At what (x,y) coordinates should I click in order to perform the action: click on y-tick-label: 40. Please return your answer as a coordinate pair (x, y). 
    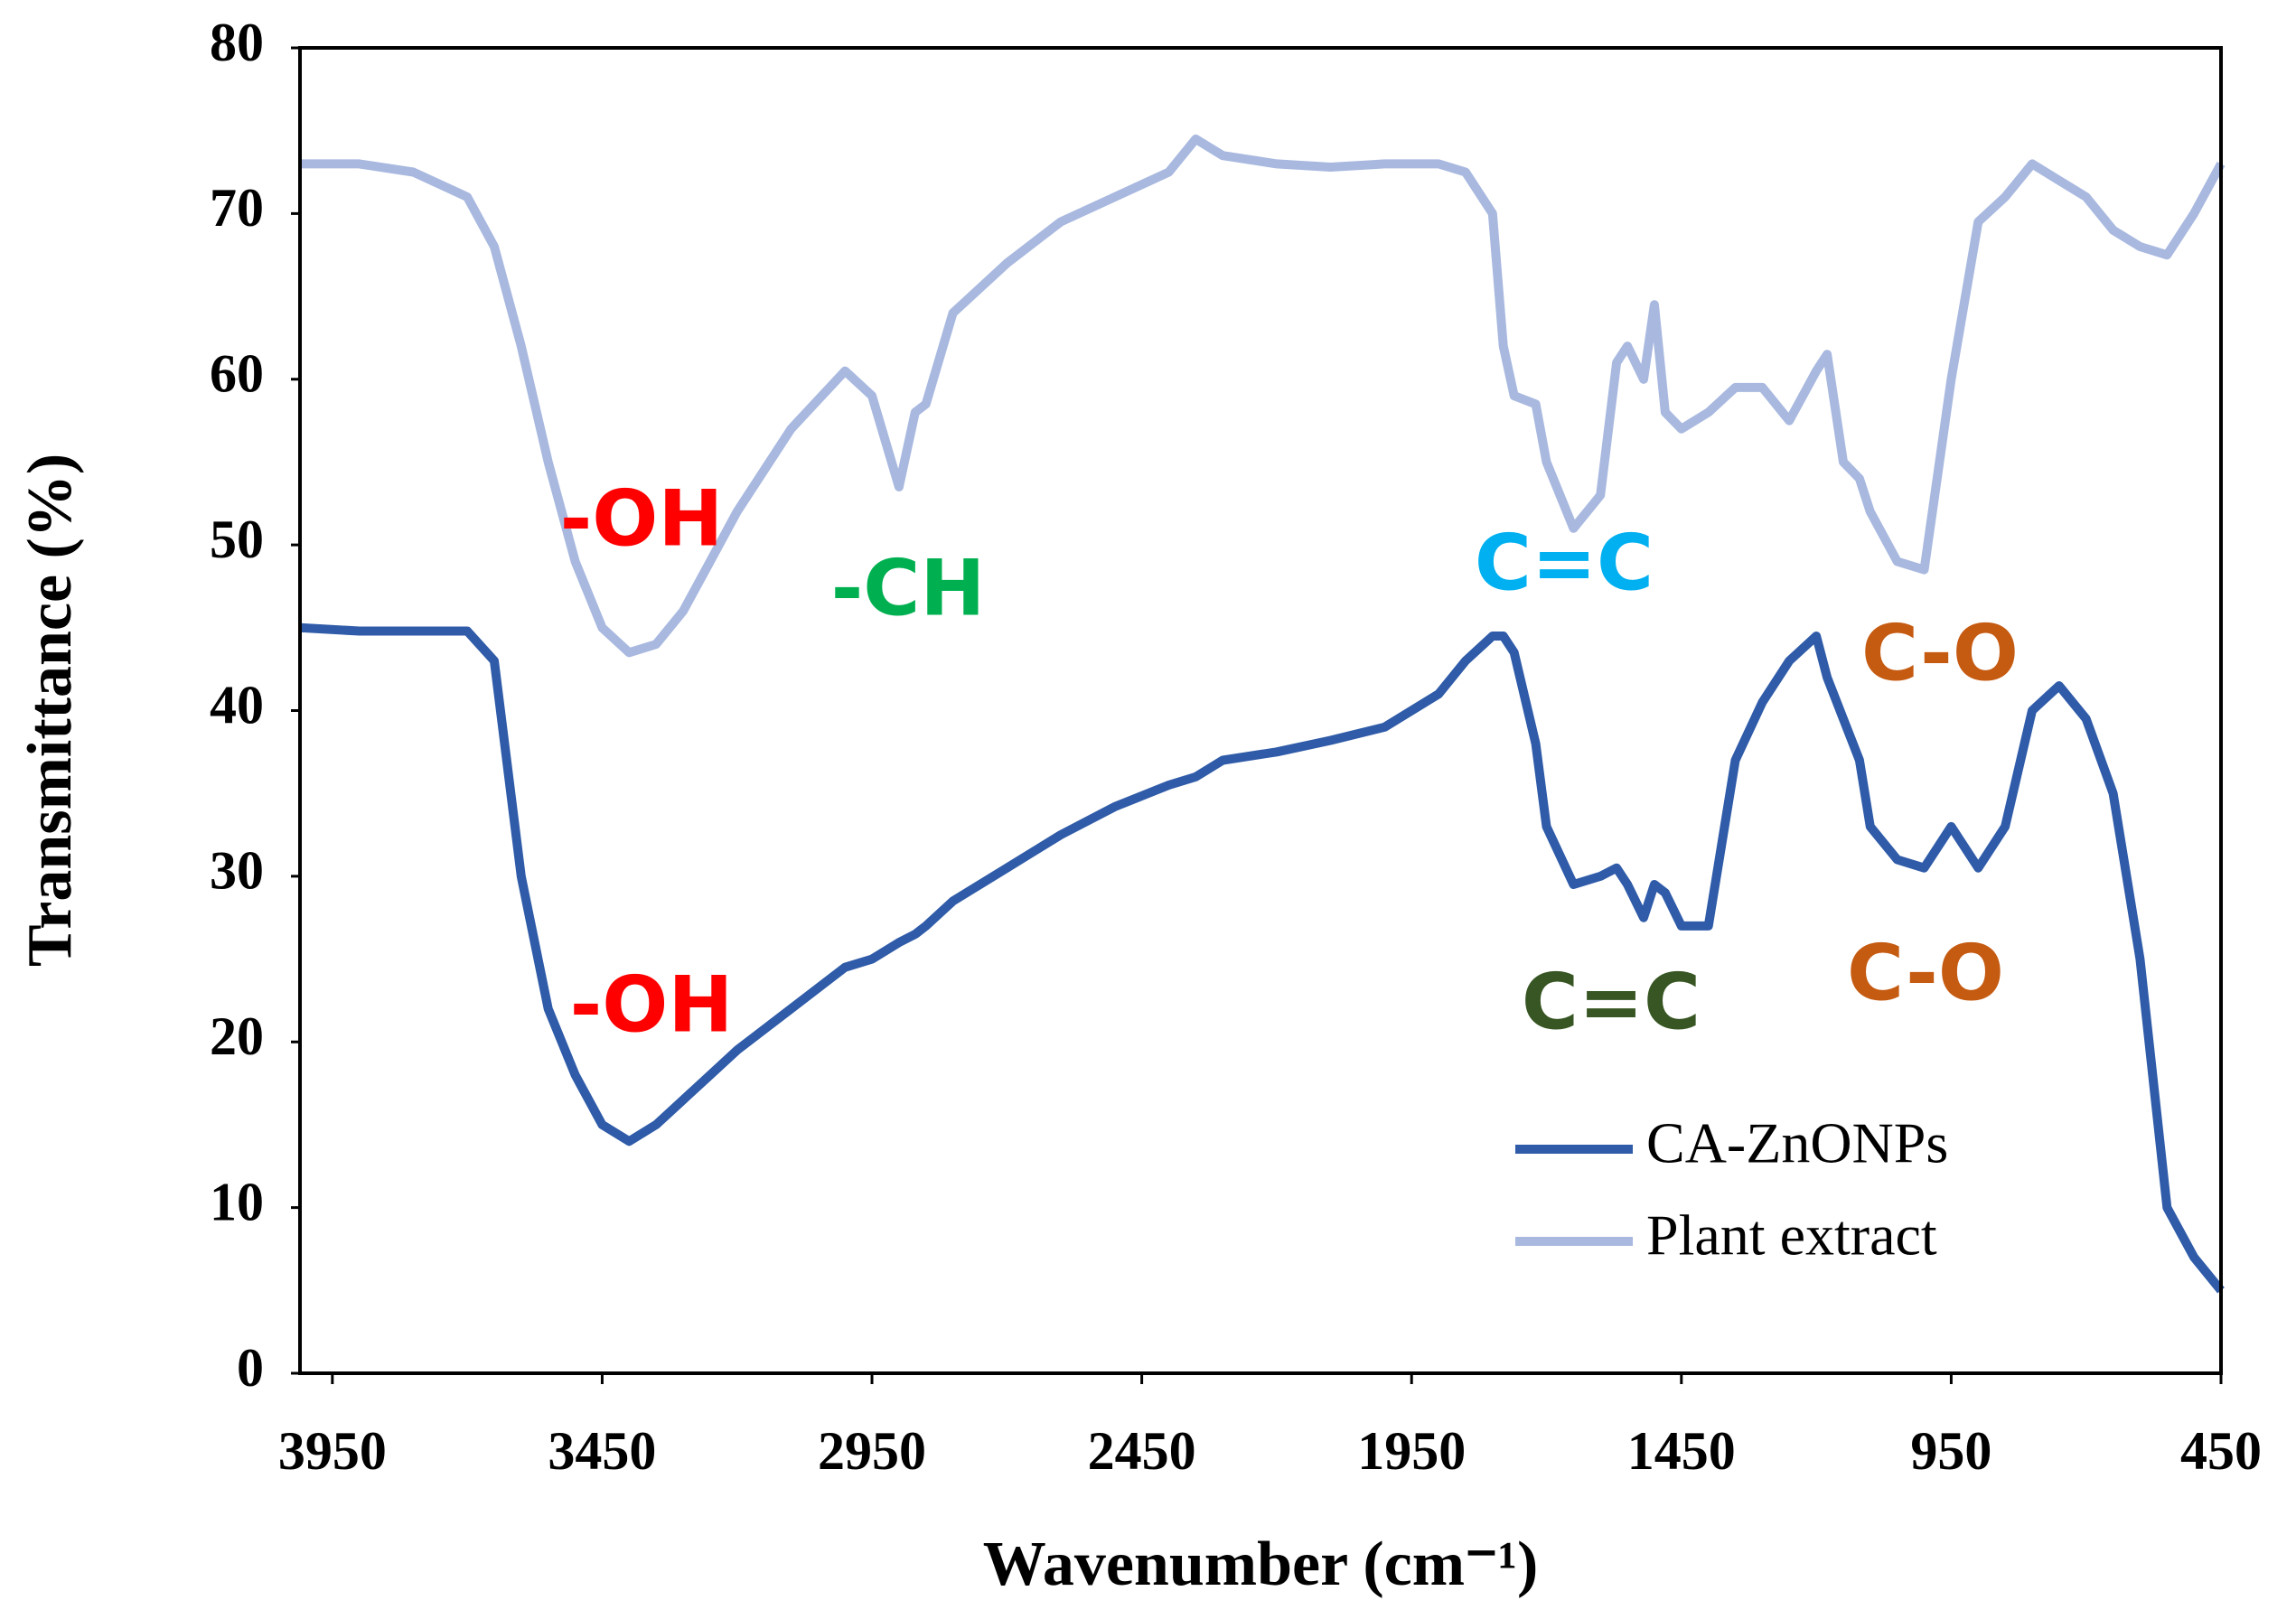
    Looking at the image, I should click on (237, 705).